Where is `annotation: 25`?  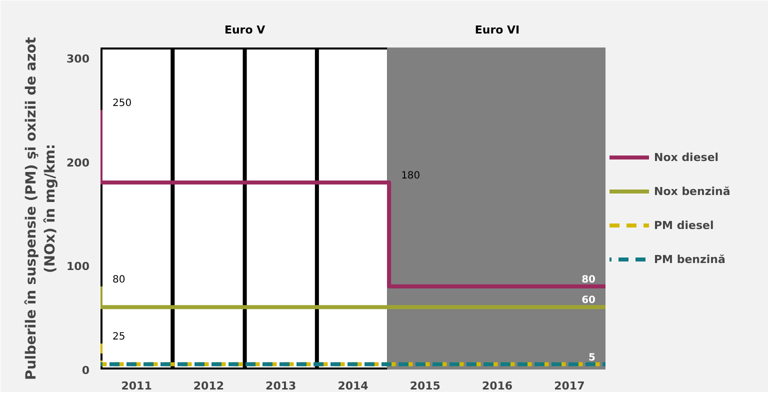 annotation: 25 is located at coordinates (119, 337).